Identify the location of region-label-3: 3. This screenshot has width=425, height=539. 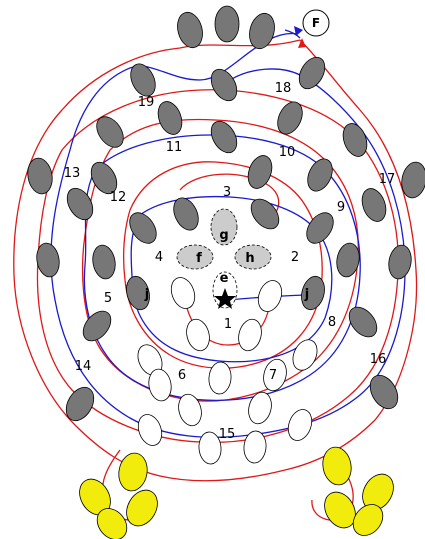
(227, 192).